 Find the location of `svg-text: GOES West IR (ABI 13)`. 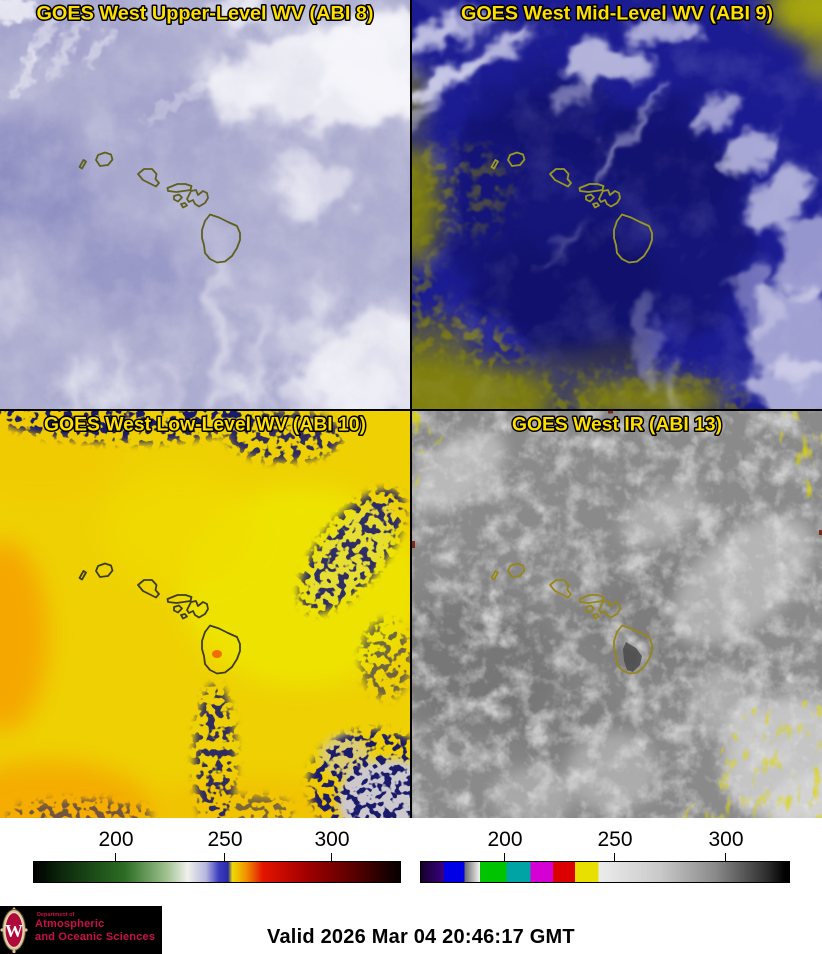

svg-text: GOES West IR (ABI 13) is located at coordinates (617, 425).